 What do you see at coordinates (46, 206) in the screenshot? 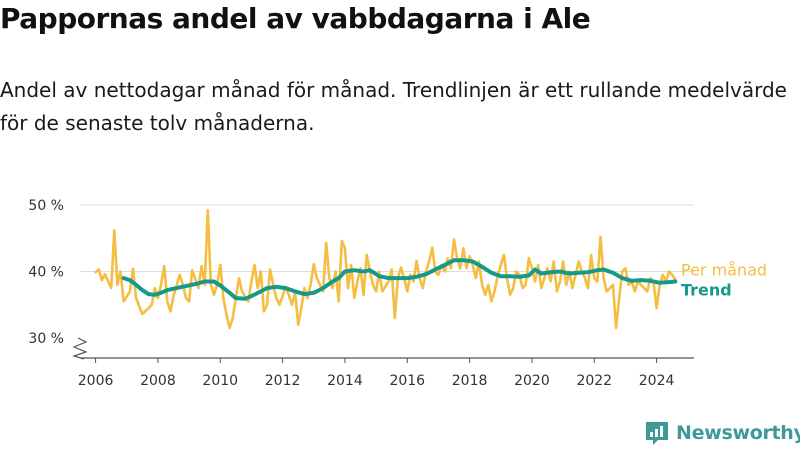
I see `y-tick-label: 50 %` at bounding box center [46, 206].